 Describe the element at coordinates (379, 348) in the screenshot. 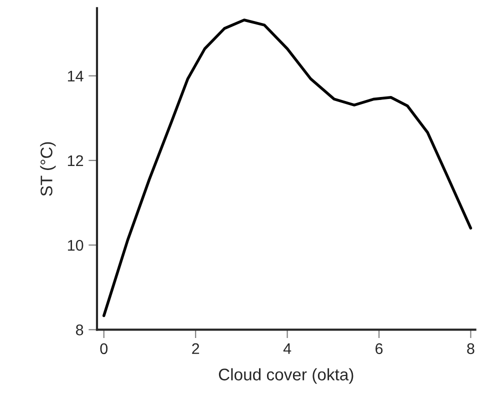

I see `x-tick-label: 6` at that location.